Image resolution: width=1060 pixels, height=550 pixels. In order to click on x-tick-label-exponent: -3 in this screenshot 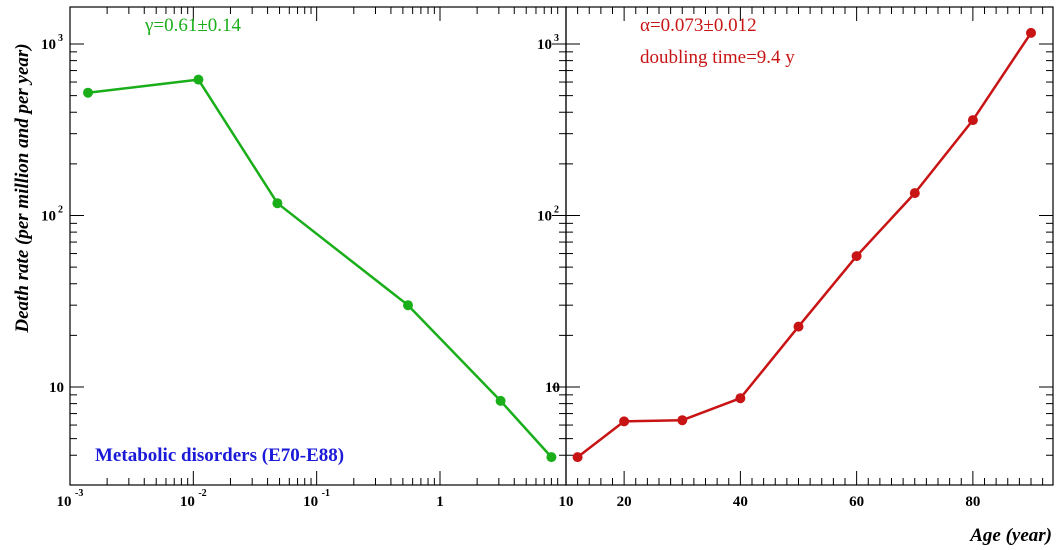, I will do `click(79, 493)`.